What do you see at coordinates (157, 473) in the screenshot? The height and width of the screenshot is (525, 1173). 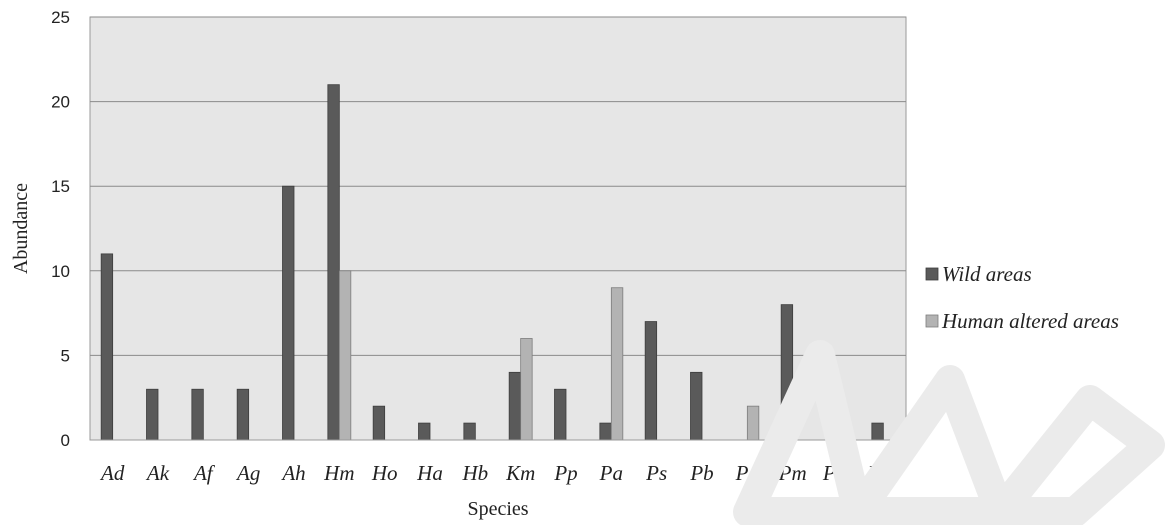 I see `x-tick-label: Ak` at bounding box center [157, 473].